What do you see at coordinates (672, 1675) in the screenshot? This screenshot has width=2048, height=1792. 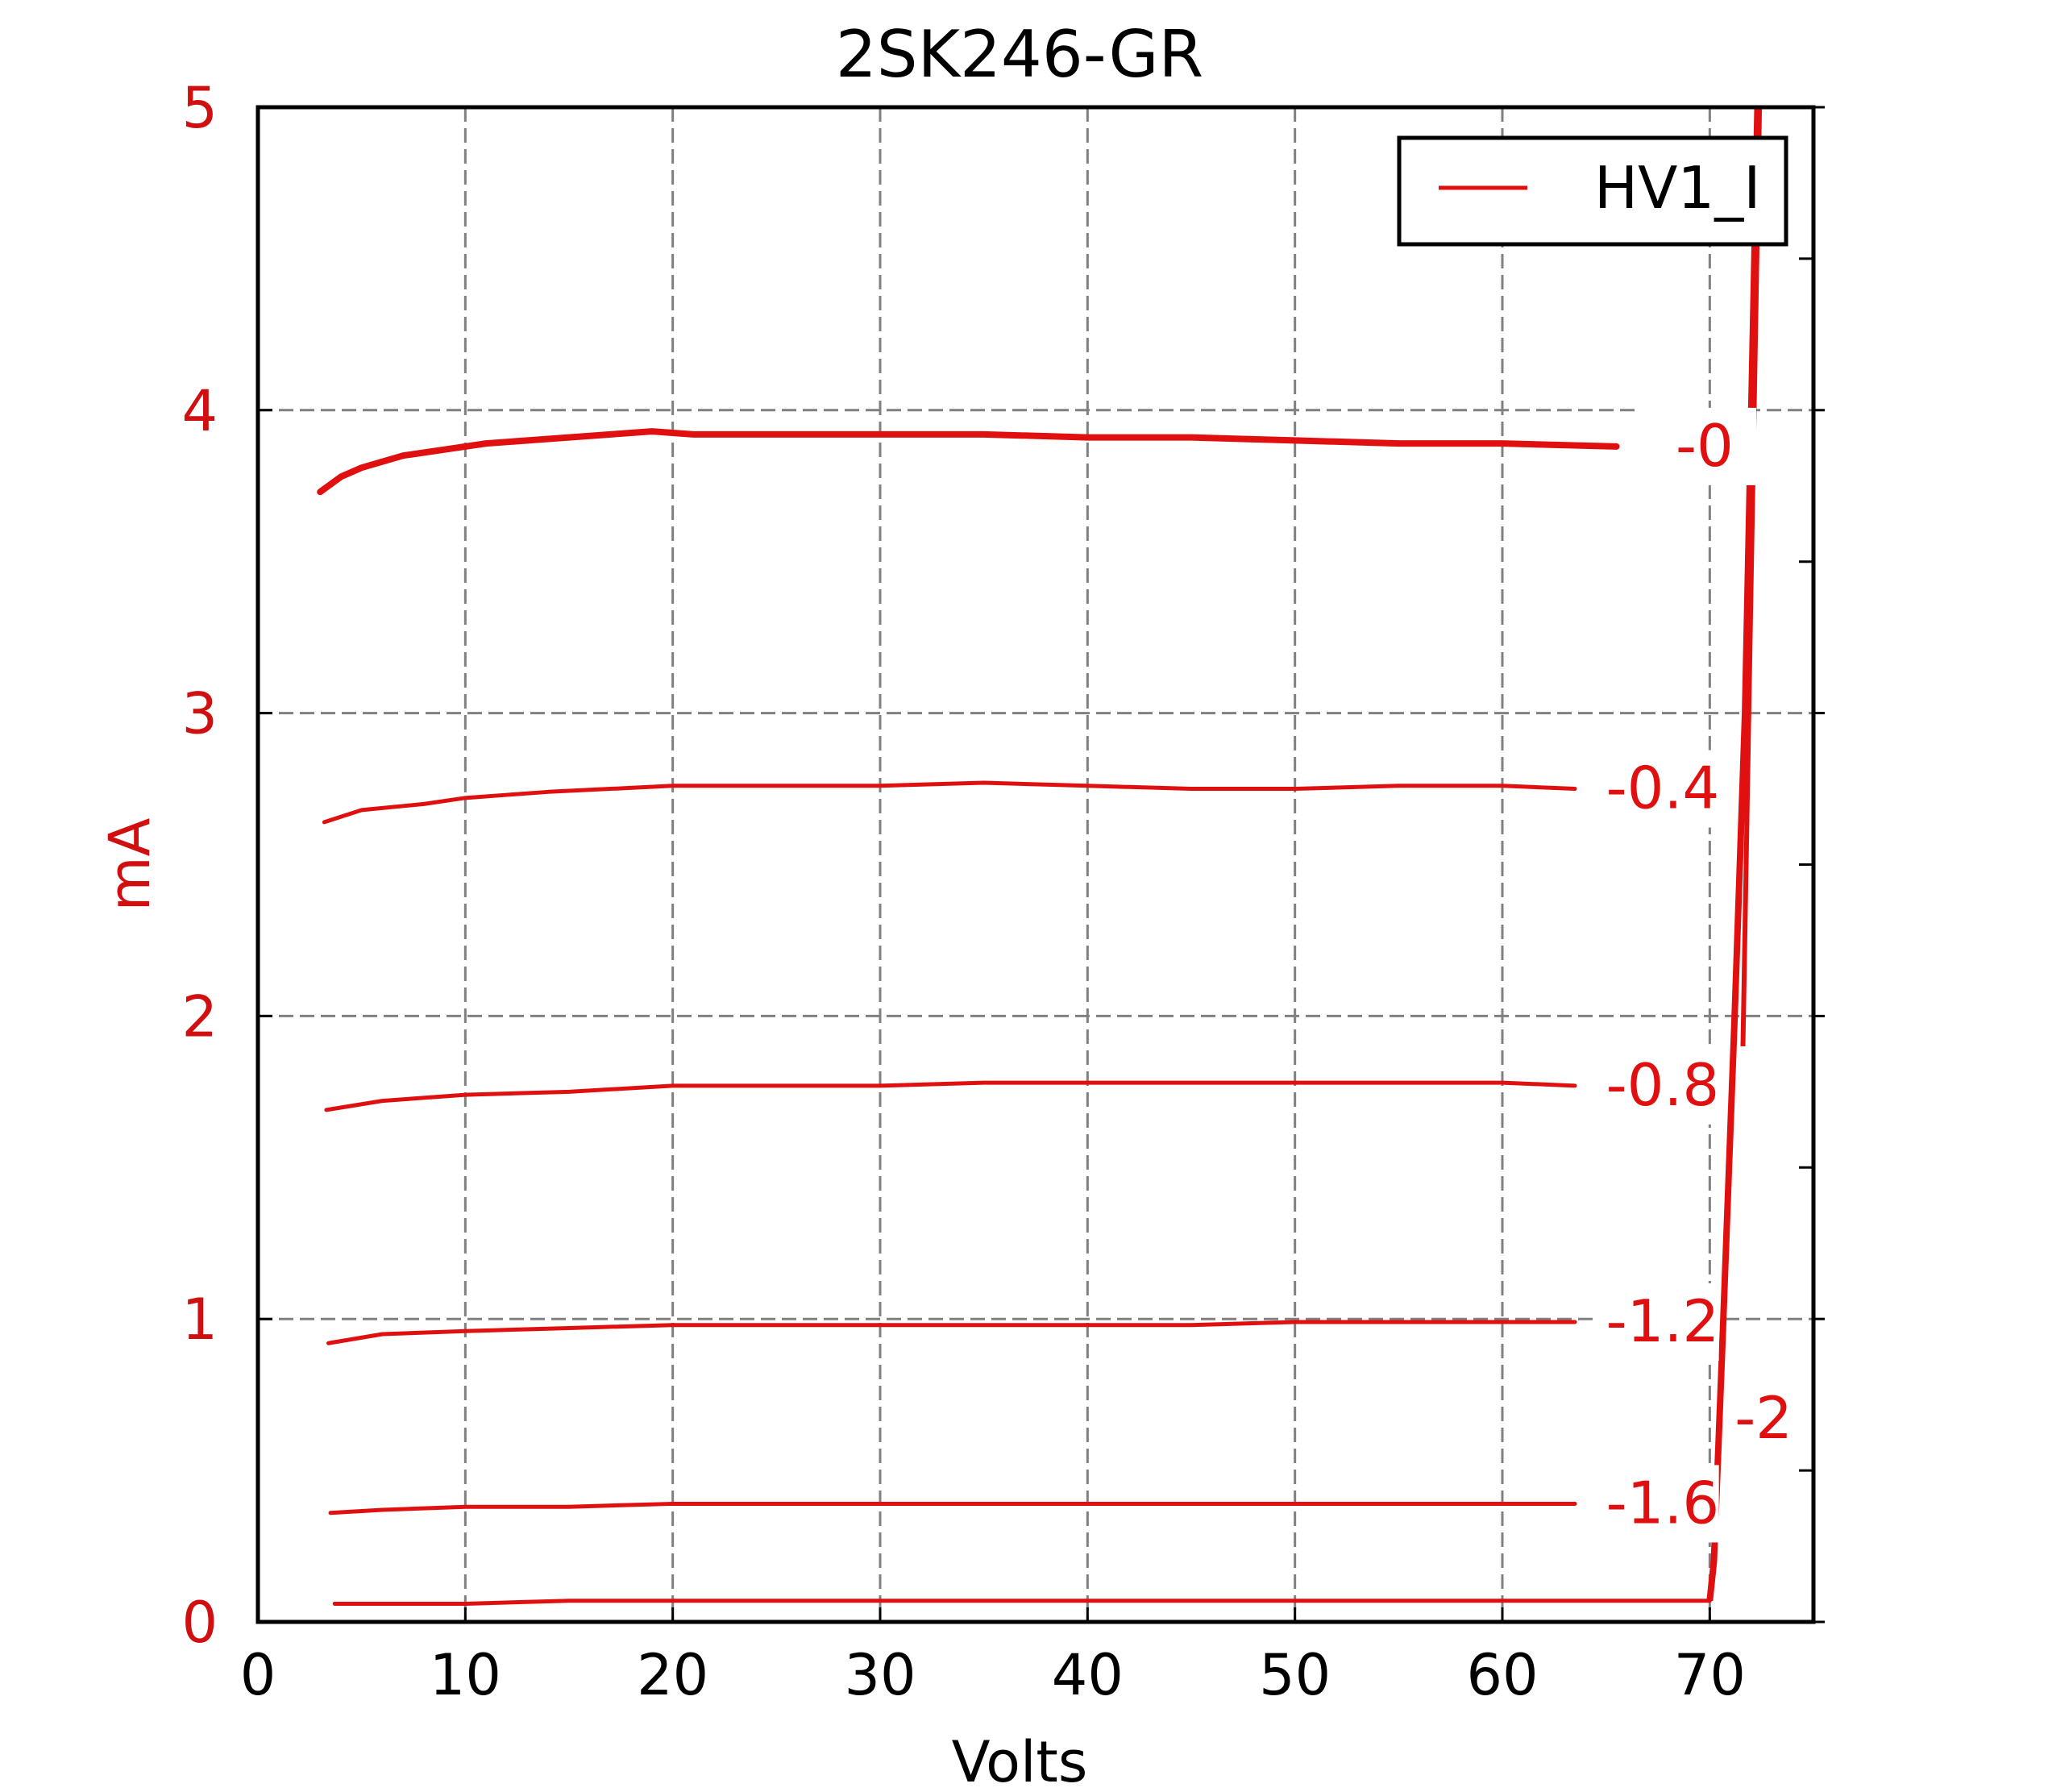 I see `x-tick-label: 20` at bounding box center [672, 1675].